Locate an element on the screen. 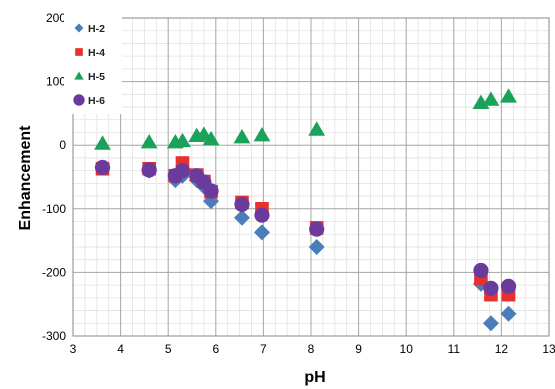 This screenshot has height=389, width=555. x-tick-label: 5 is located at coordinates (168, 349).